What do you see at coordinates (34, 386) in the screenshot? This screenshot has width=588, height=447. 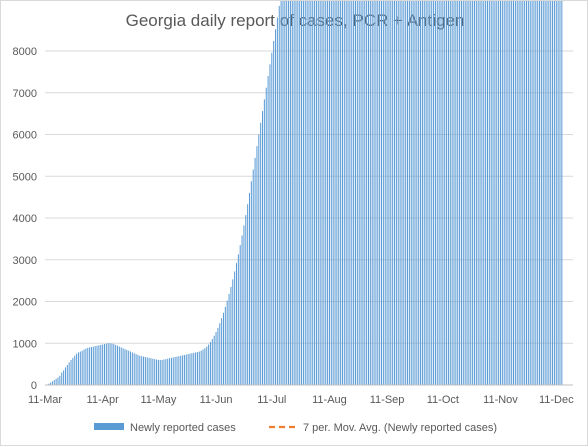 I see `y-tick-label: 0` at bounding box center [34, 386].